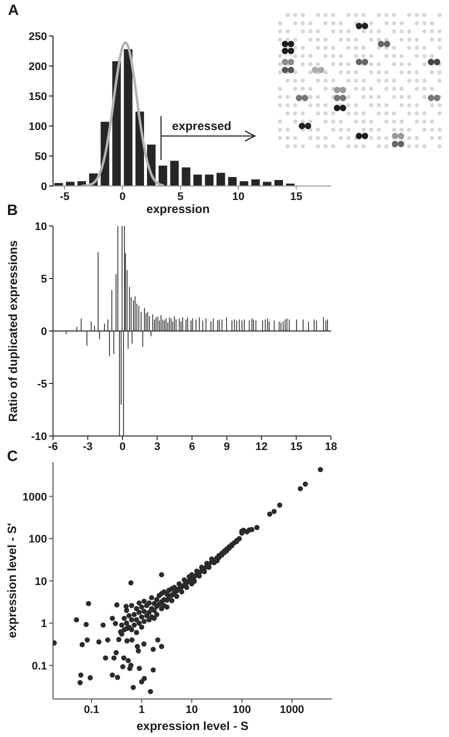  What do you see at coordinates (13, 331) in the screenshot?
I see `y-axis-title: Ratio of duplicated expressions` at bounding box center [13, 331].